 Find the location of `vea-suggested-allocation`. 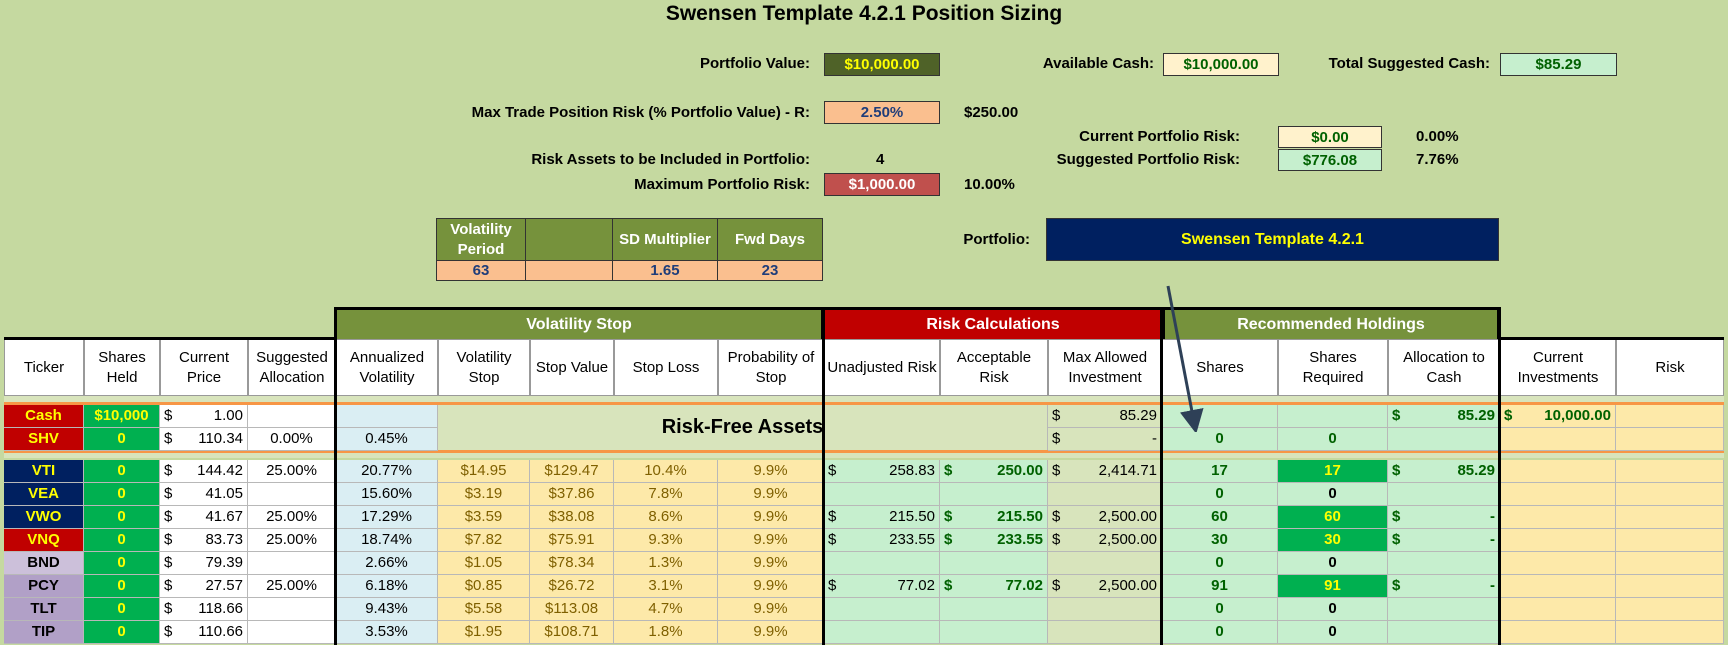

vea-suggested-allocation is located at coordinates (292, 494).